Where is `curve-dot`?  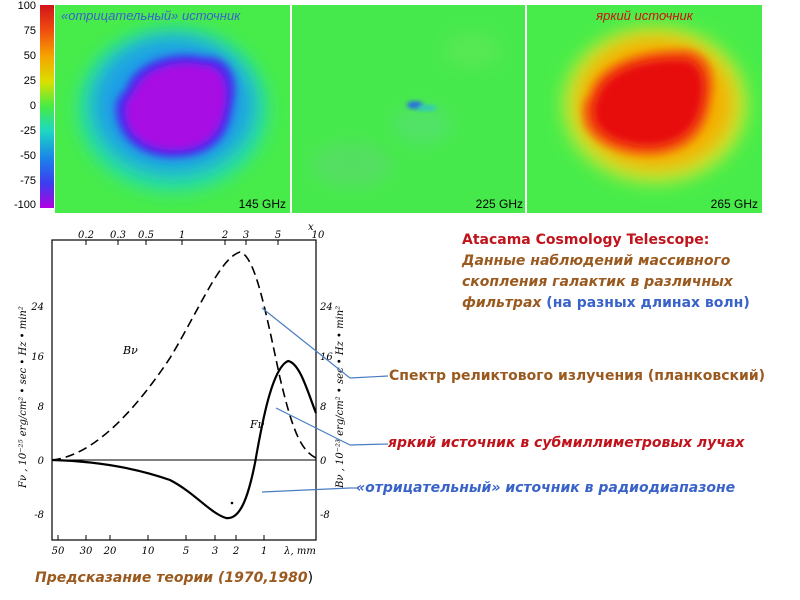 curve-dot is located at coordinates (232, 503).